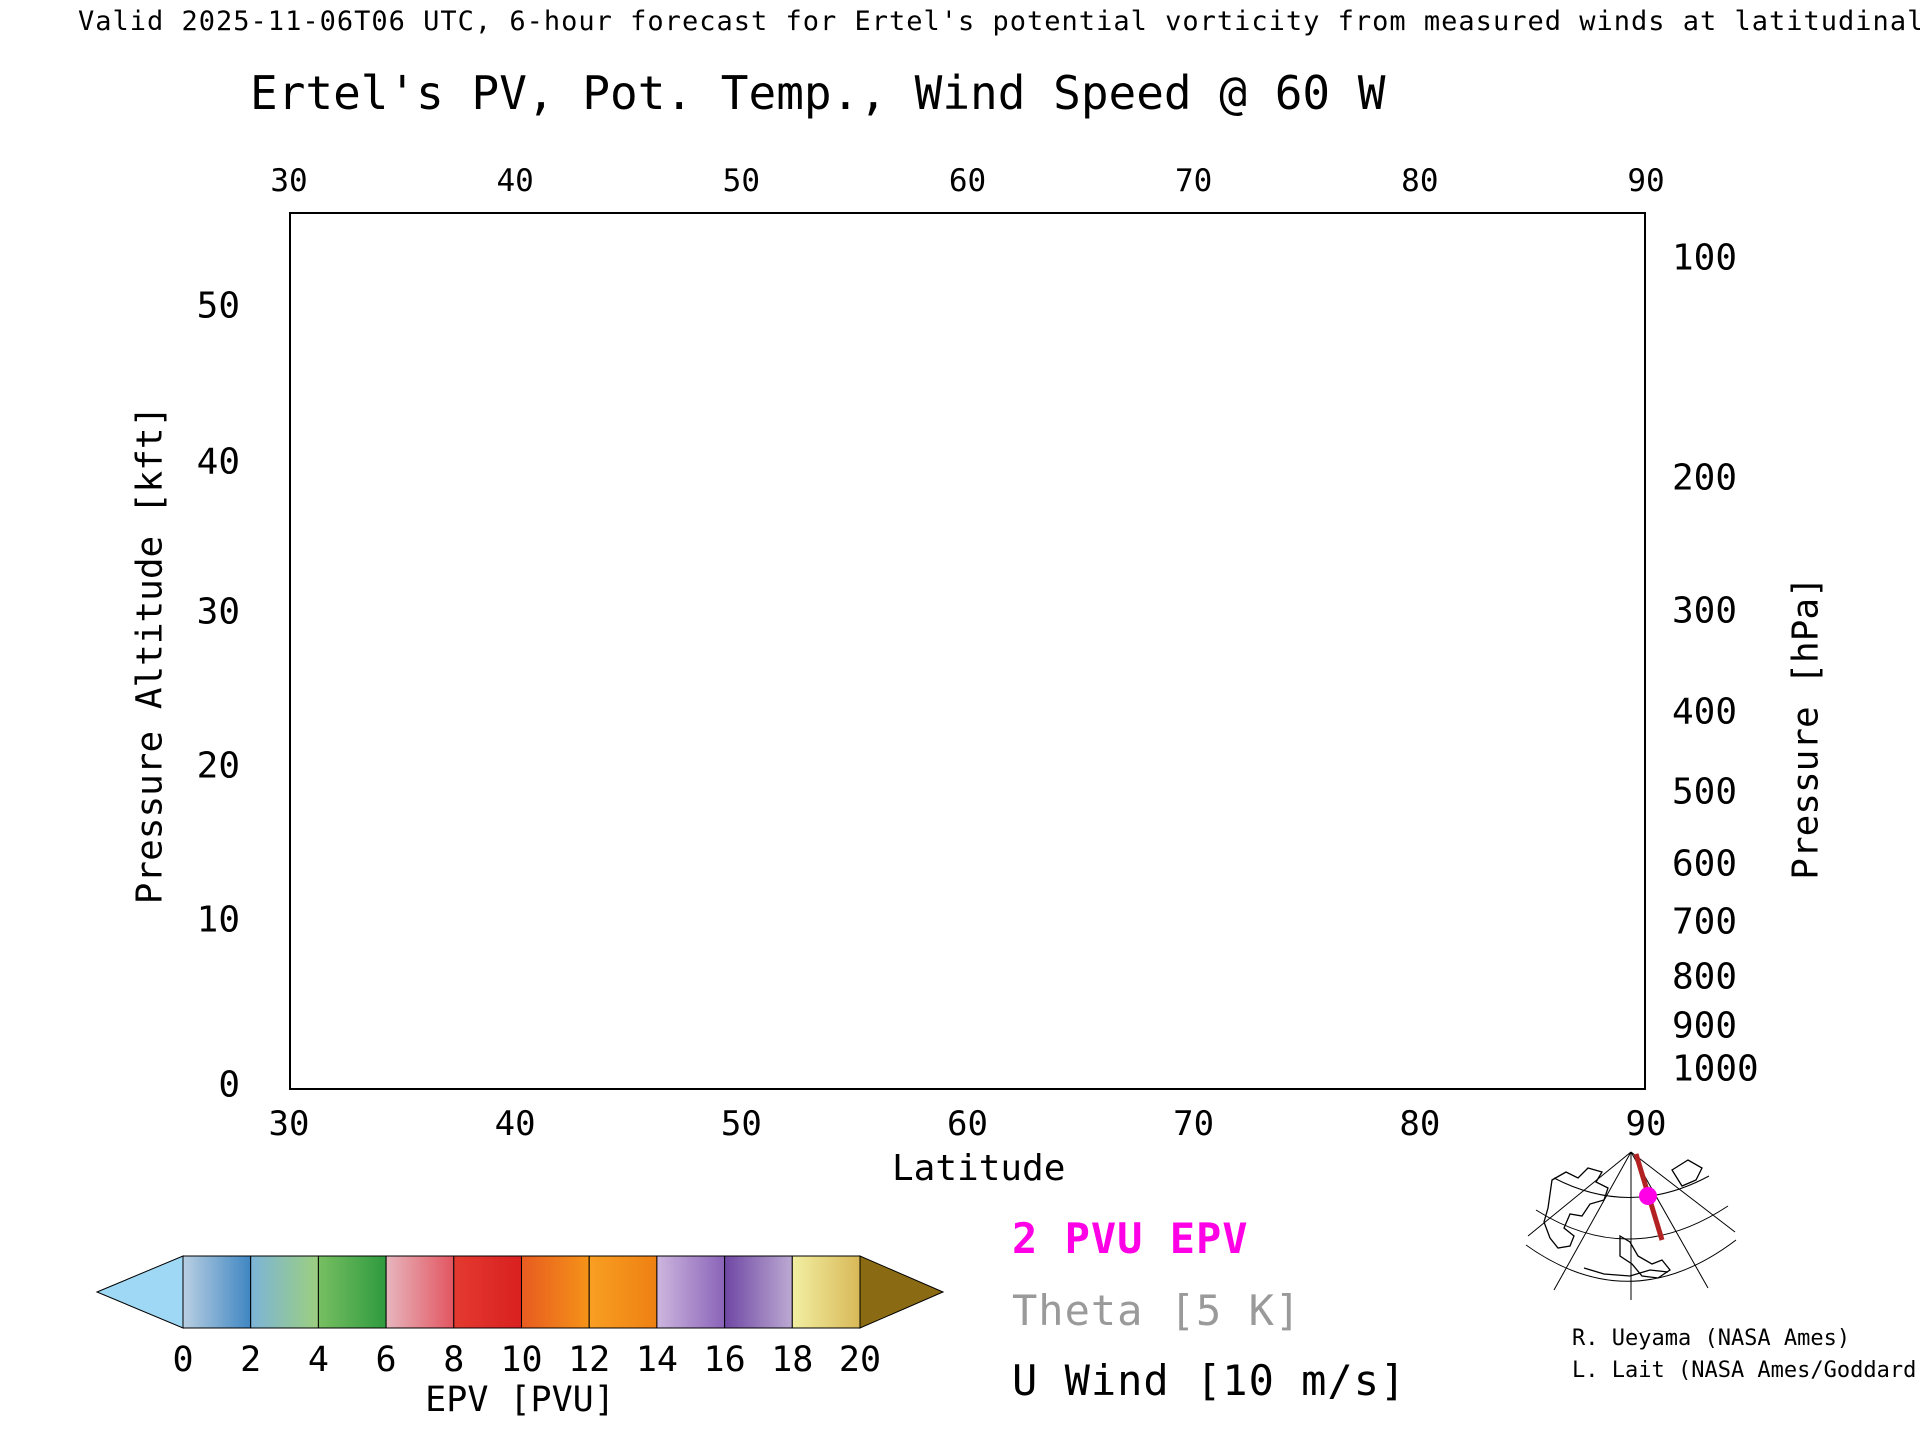  Describe the element at coordinates (139, 1292) in the screenshot. I see `colorbar-under-arrow` at that location.